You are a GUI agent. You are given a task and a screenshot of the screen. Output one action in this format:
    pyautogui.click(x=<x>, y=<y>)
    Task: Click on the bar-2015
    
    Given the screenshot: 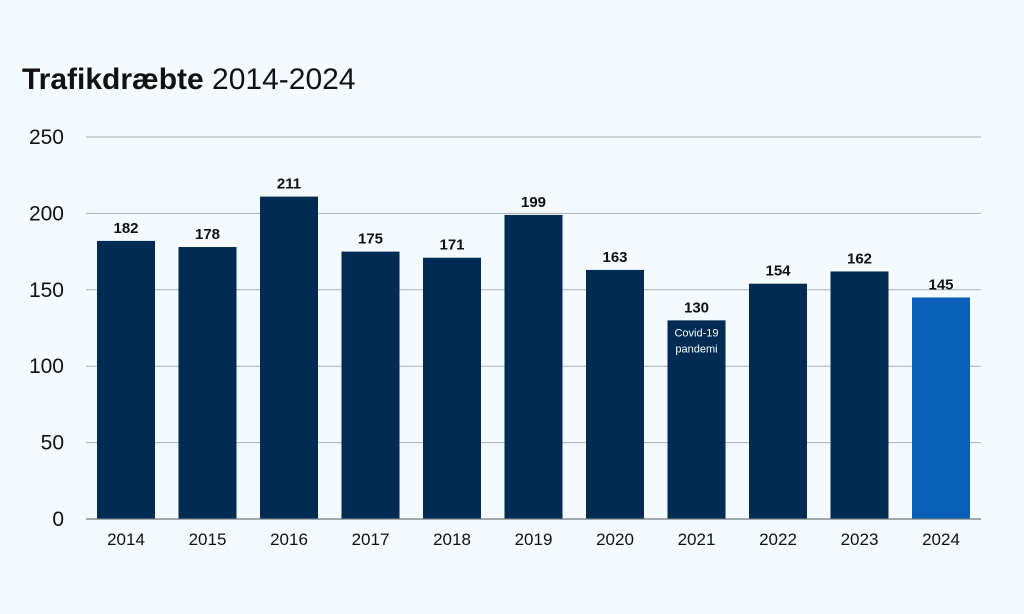 What is the action you would take?
    pyautogui.click(x=207, y=383)
    